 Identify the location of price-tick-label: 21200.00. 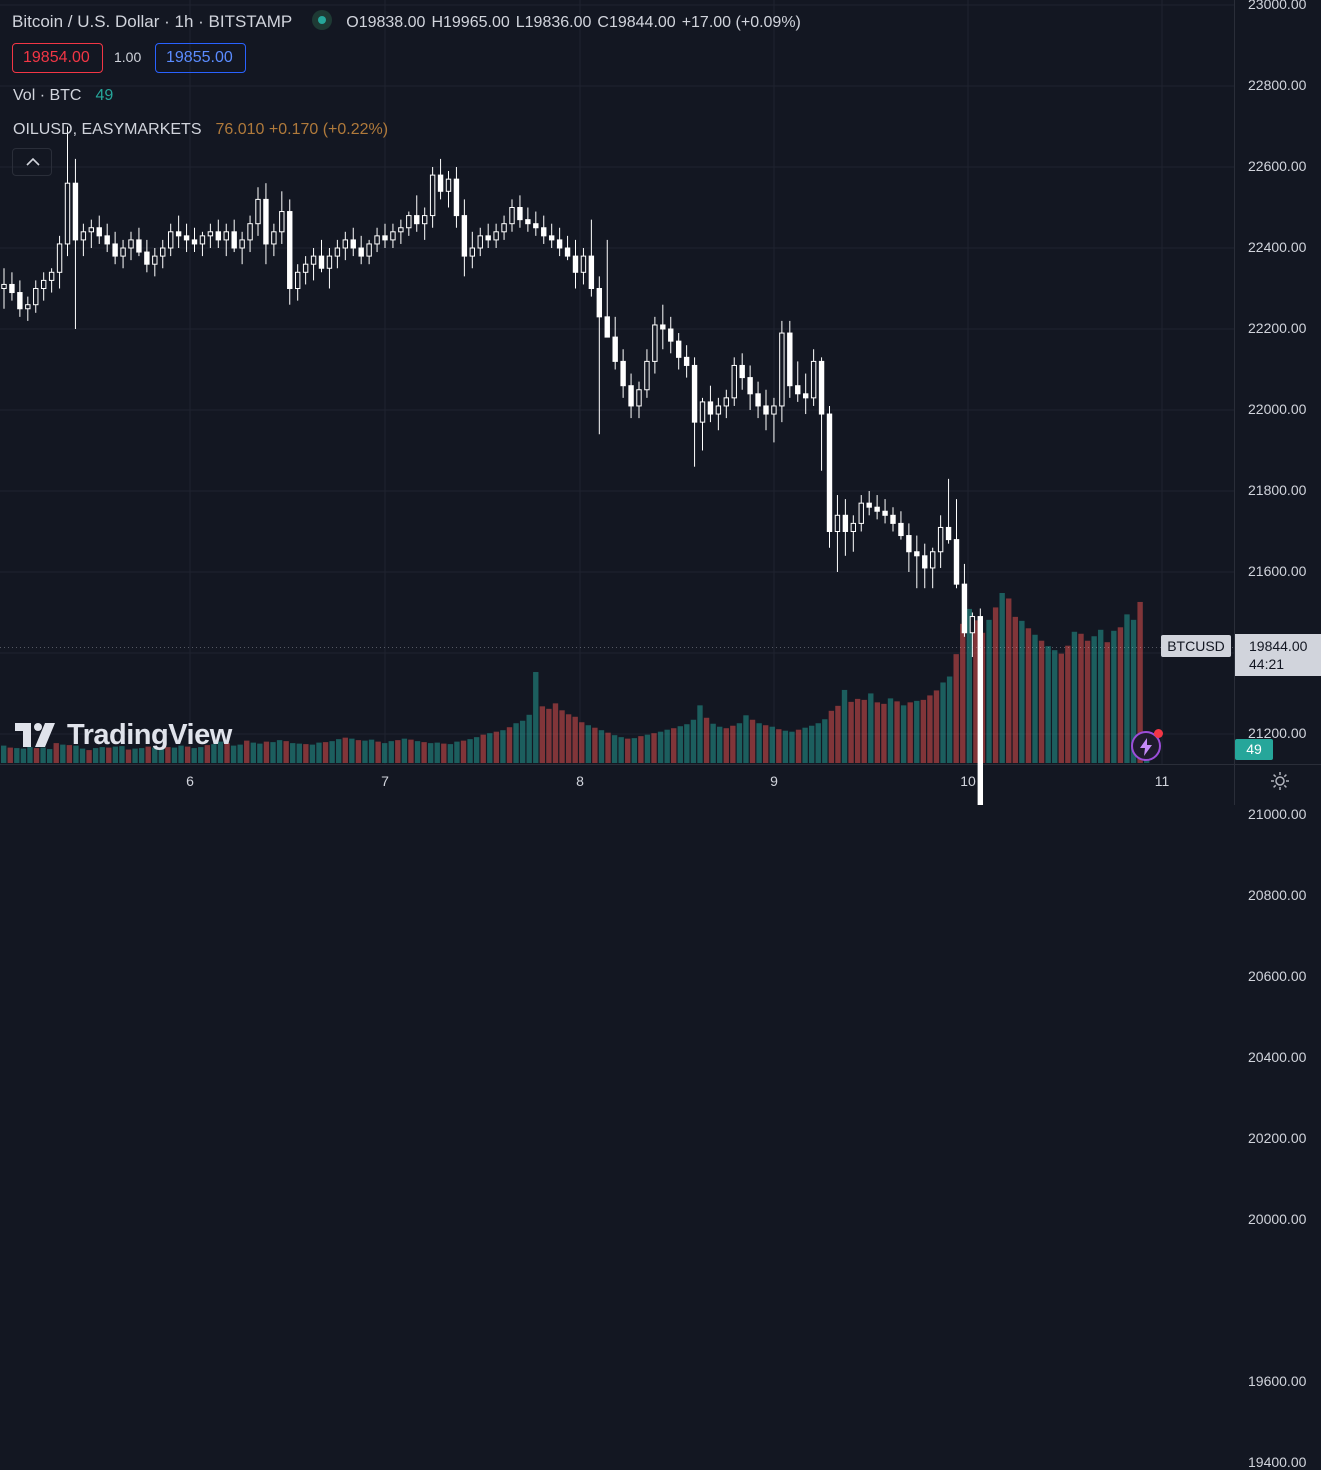
(1277, 733).